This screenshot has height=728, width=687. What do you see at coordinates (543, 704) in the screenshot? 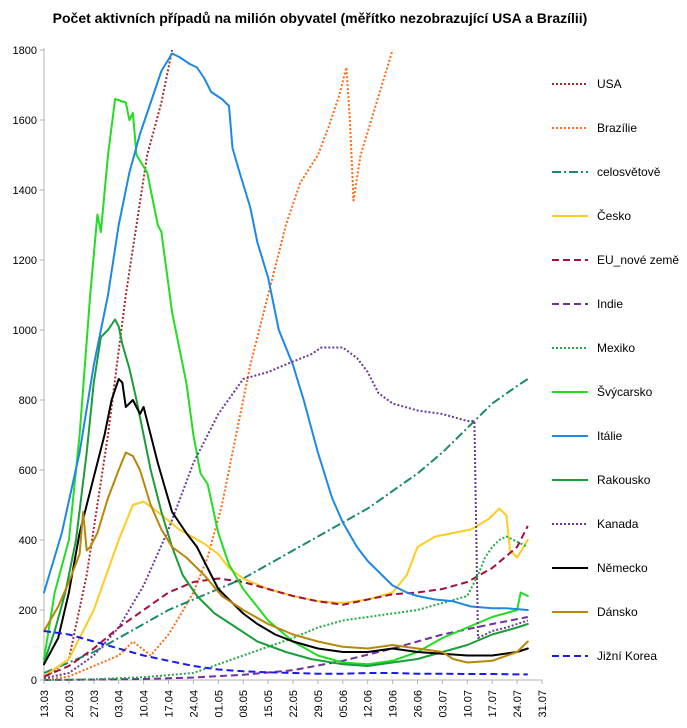
I see `x-tick-label: 31.07` at bounding box center [543, 704].